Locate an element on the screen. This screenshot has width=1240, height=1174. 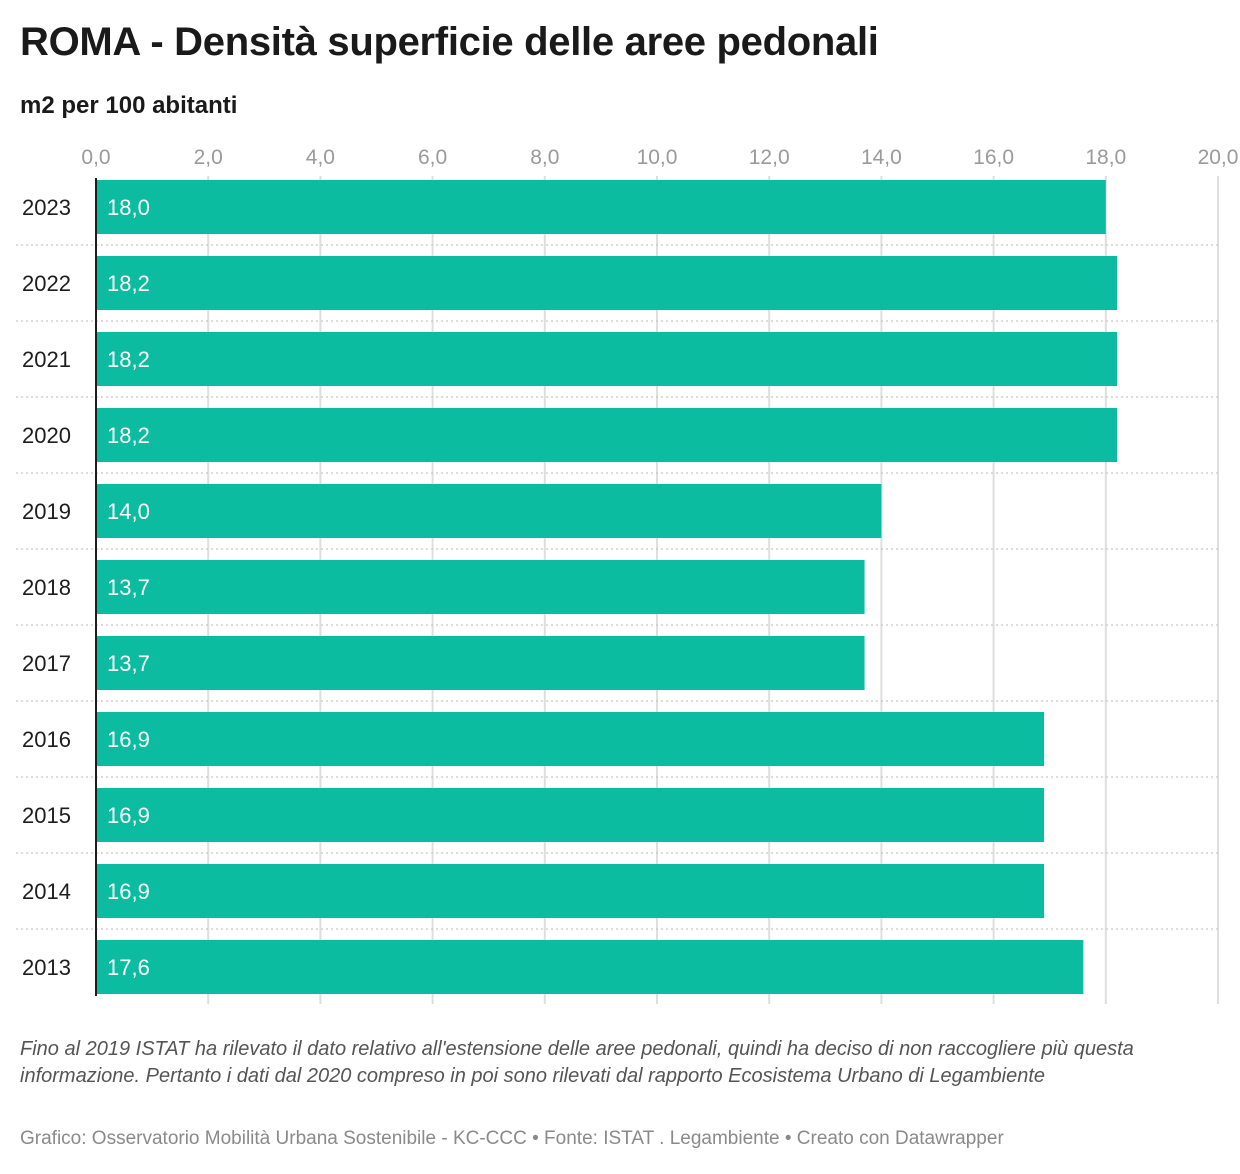
x-tick-label: 12,0 is located at coordinates (769, 157).